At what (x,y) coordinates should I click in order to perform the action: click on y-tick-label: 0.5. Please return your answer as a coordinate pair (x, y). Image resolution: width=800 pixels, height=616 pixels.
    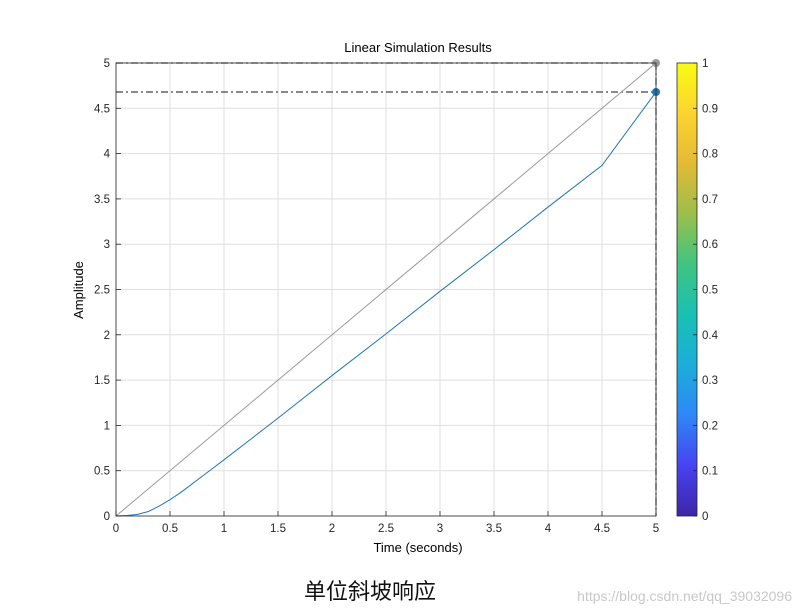
    Looking at the image, I should click on (102, 472).